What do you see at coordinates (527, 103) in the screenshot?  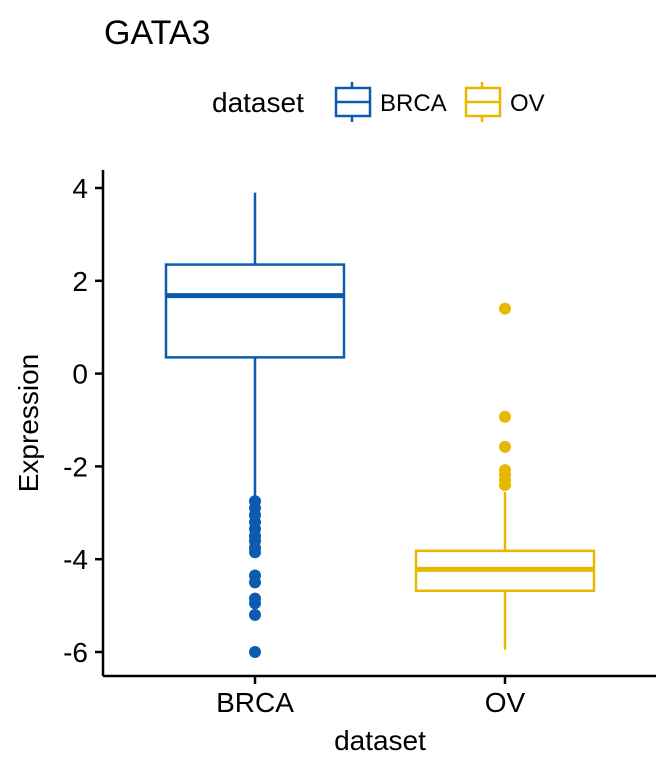 I see `legend-label: OV` at bounding box center [527, 103].